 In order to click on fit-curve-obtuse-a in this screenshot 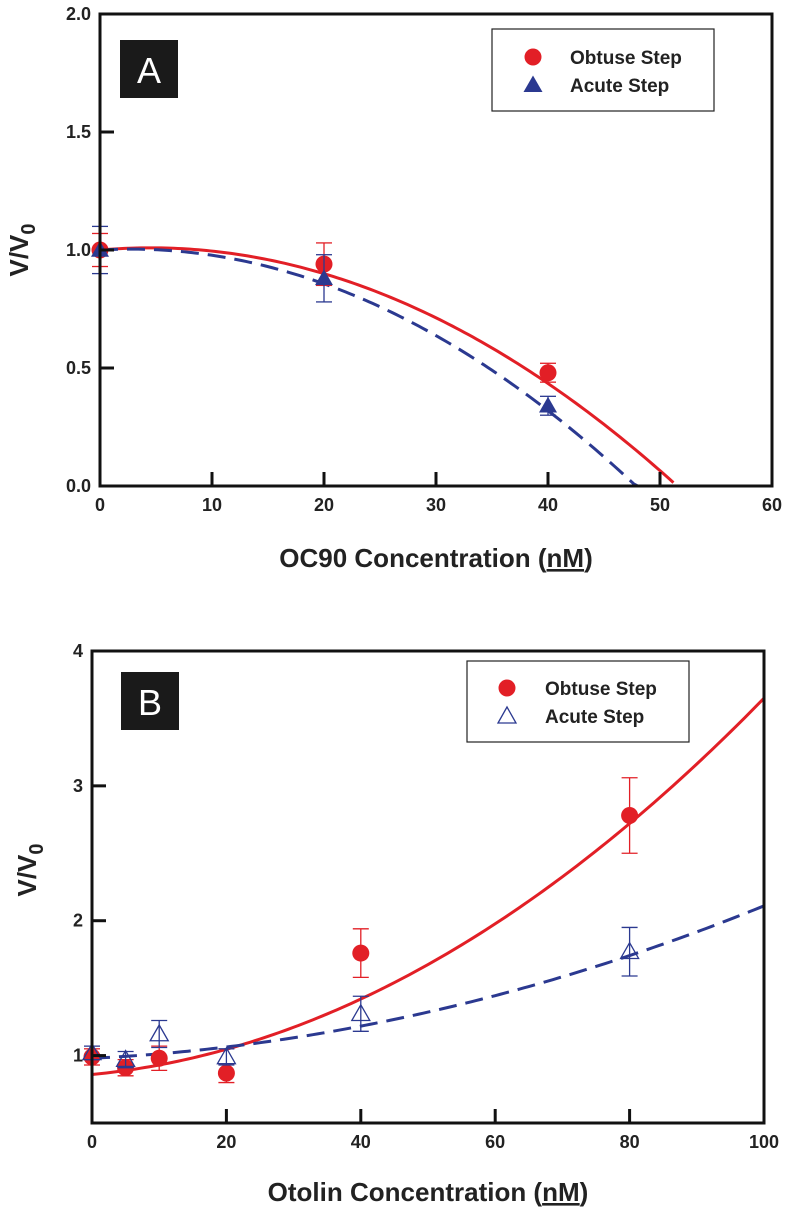, I will do `click(387, 365)`.